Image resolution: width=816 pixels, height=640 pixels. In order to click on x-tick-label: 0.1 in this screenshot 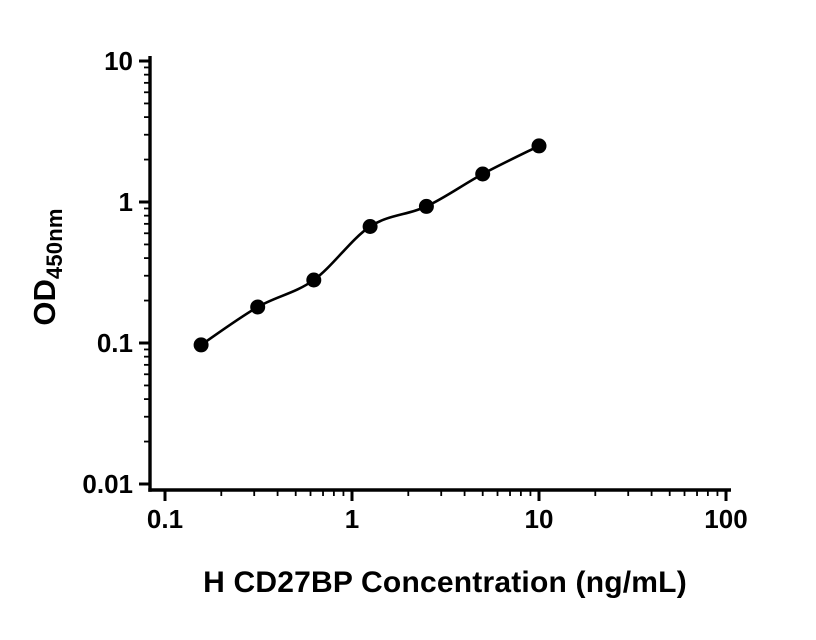, I will do `click(165, 519)`.